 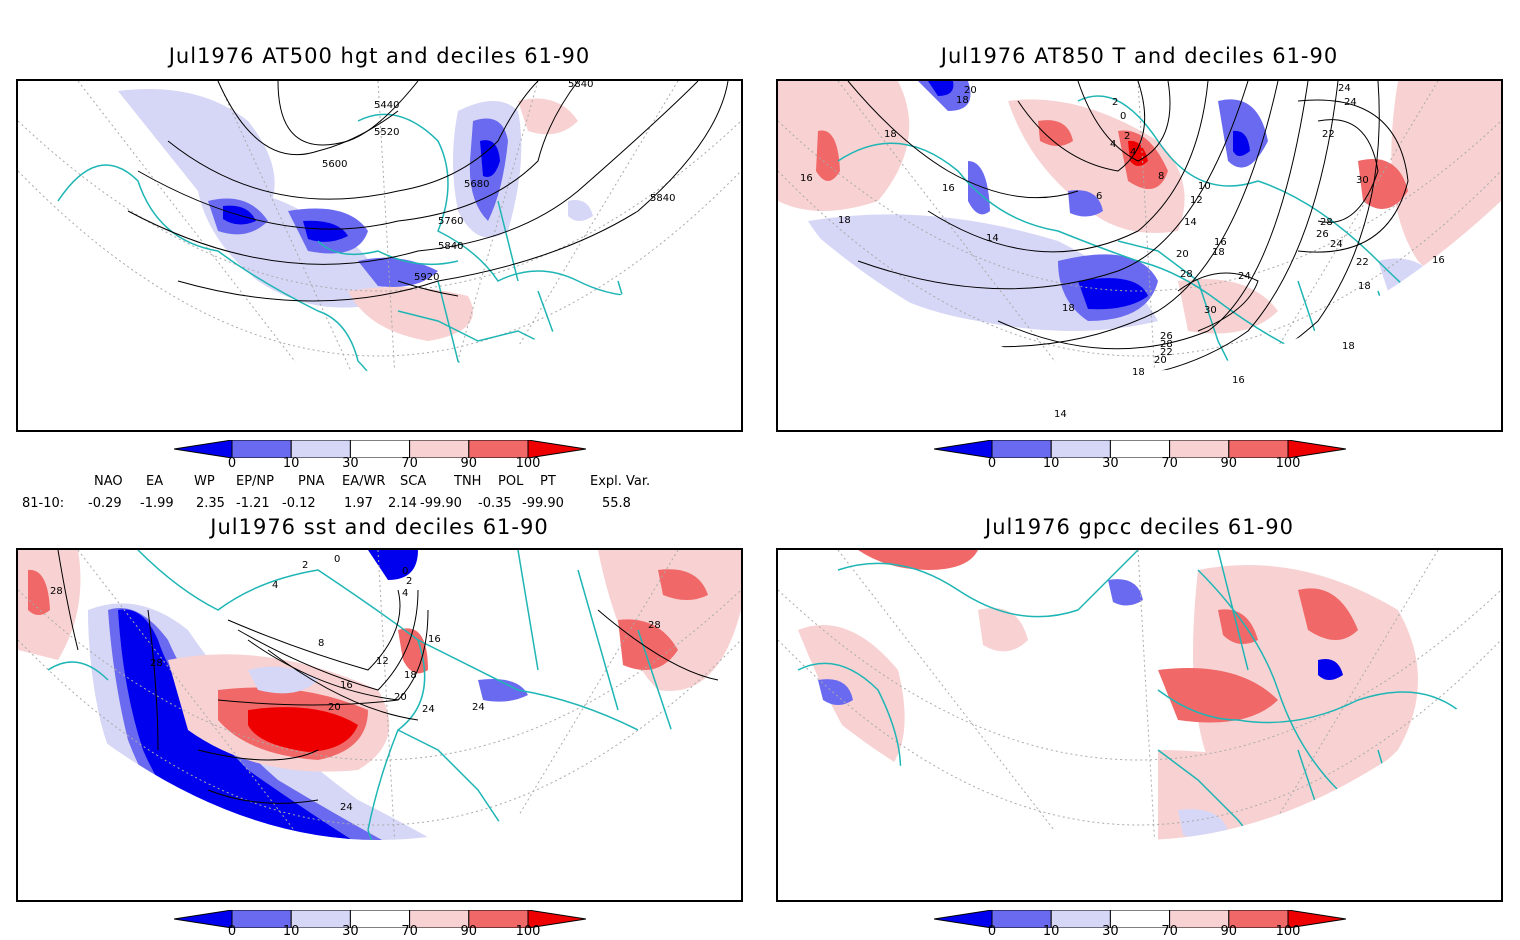 What do you see at coordinates (620, 481) in the screenshot?
I see `index-header-expl-var: Expl. Var.` at bounding box center [620, 481].